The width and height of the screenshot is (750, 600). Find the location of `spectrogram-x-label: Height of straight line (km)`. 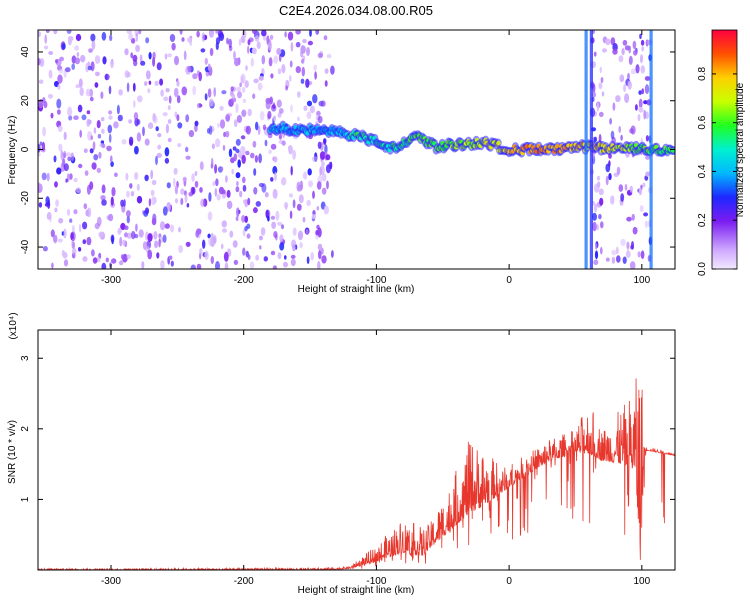

spectrogram-x-label: Height of straight line (km) is located at coordinates (356, 289).